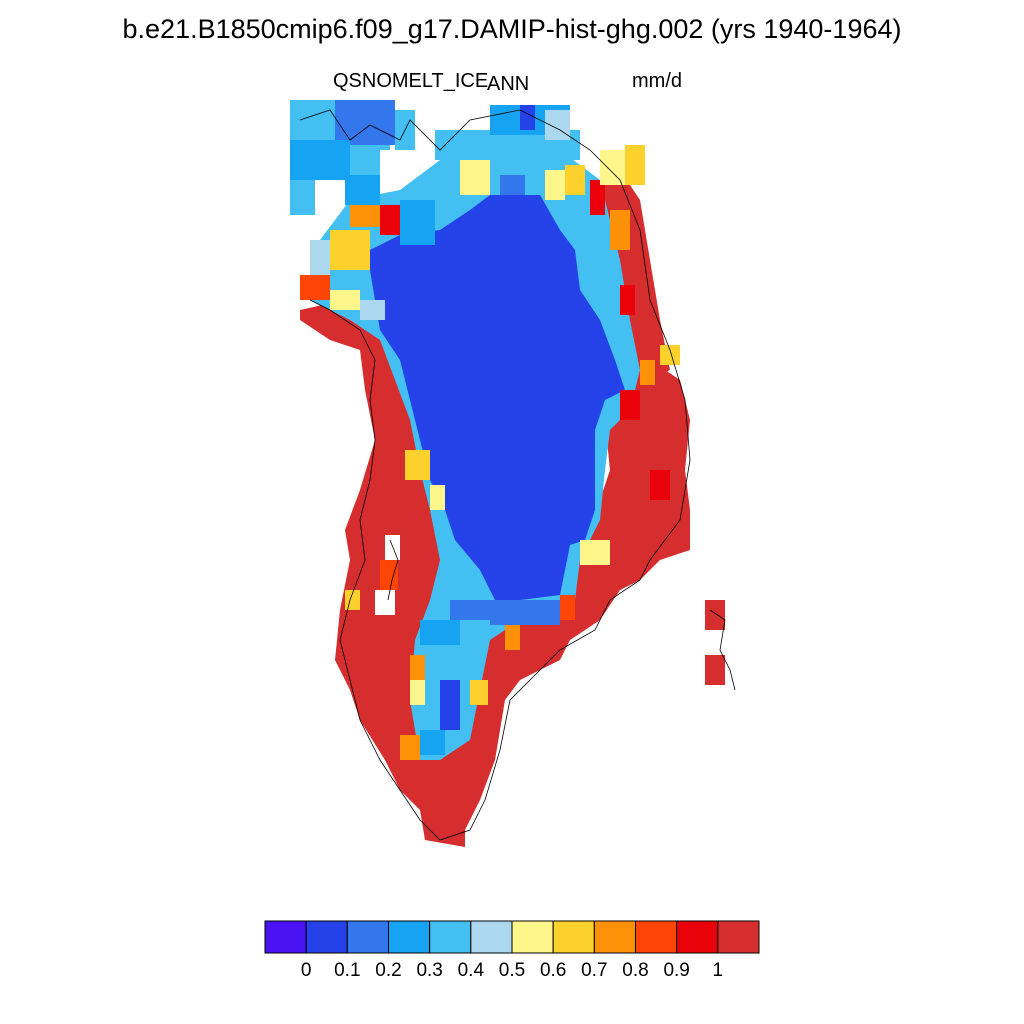 The image size is (1024, 1024). What do you see at coordinates (388, 970) in the screenshot?
I see `colorbar-tick-label: 0.2` at bounding box center [388, 970].